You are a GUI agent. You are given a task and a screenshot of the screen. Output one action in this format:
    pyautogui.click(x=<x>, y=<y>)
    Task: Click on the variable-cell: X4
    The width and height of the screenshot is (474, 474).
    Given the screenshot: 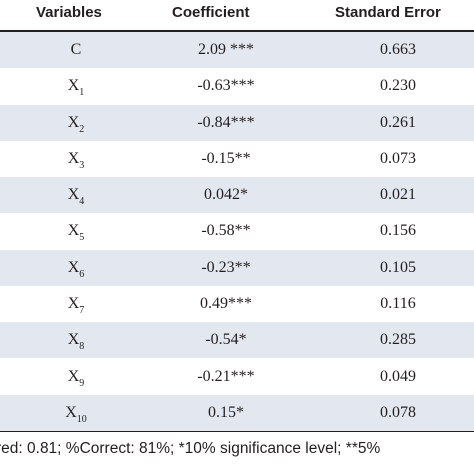 What is the action you would take?
    pyautogui.click(x=76, y=196)
    